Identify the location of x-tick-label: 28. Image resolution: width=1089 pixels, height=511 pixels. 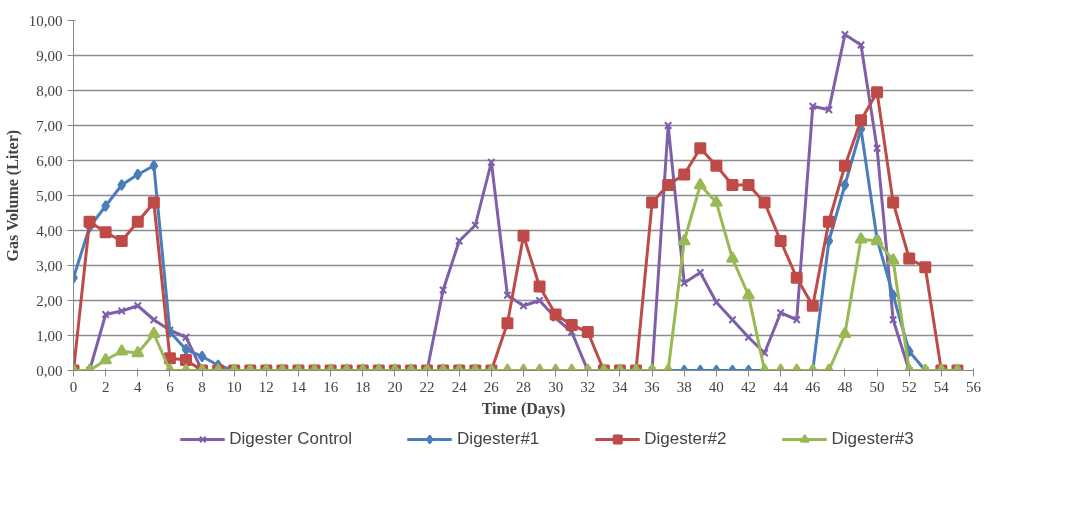
(523, 386).